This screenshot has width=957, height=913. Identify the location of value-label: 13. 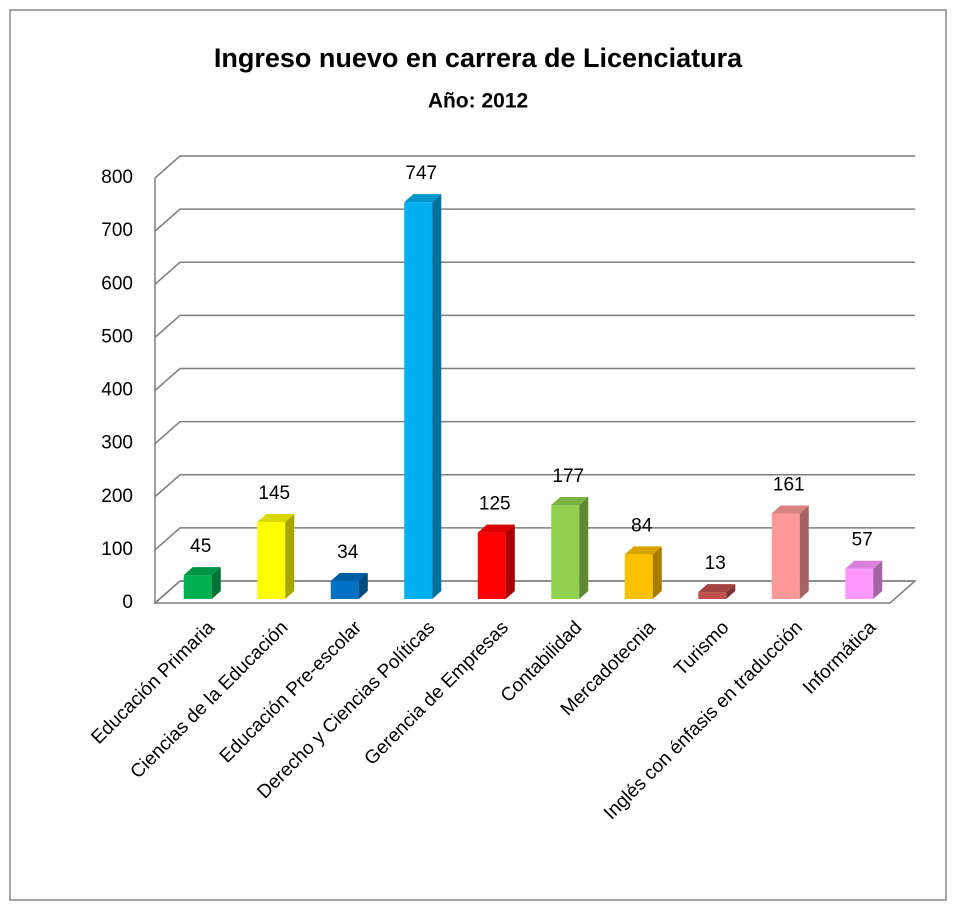
(715, 563).